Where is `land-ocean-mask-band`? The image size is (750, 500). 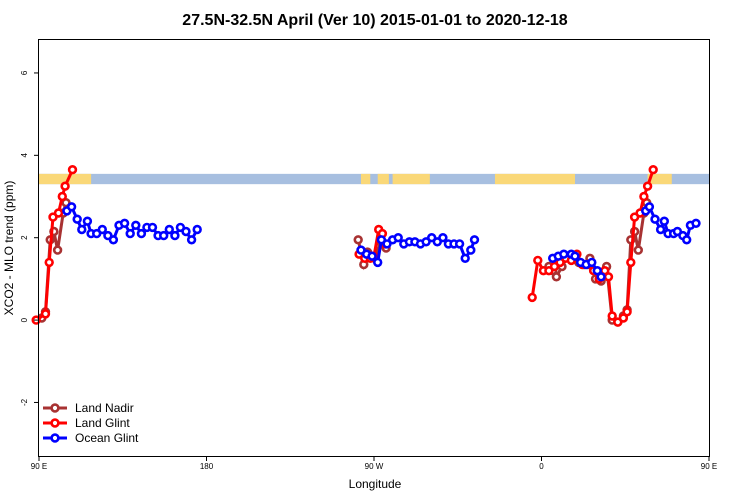
land-ocean-mask-band is located at coordinates (374, 179).